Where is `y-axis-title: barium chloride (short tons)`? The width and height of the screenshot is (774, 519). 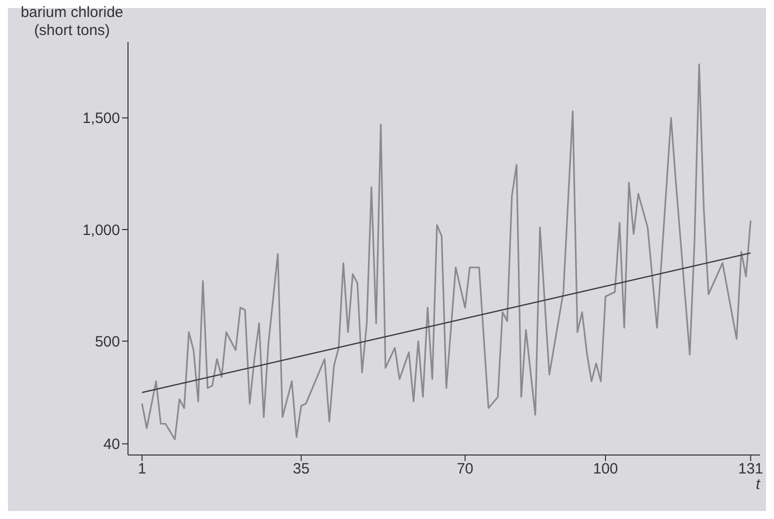 y-axis-title: barium chloride (short tons) is located at coordinates (72, 22).